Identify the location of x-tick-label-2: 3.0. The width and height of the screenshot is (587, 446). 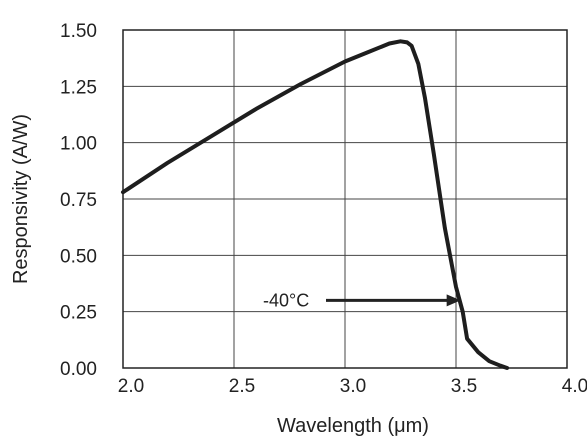
(353, 386).